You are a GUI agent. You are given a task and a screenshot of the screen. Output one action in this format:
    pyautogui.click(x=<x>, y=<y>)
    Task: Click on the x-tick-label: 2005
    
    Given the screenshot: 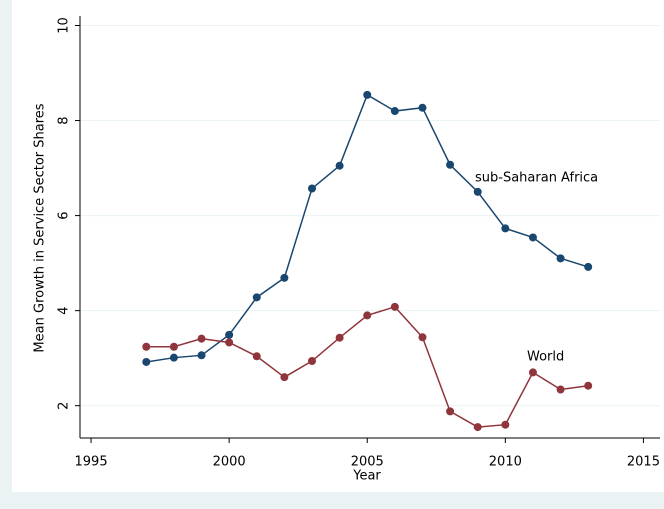 What is the action you would take?
    pyautogui.click(x=367, y=462)
    